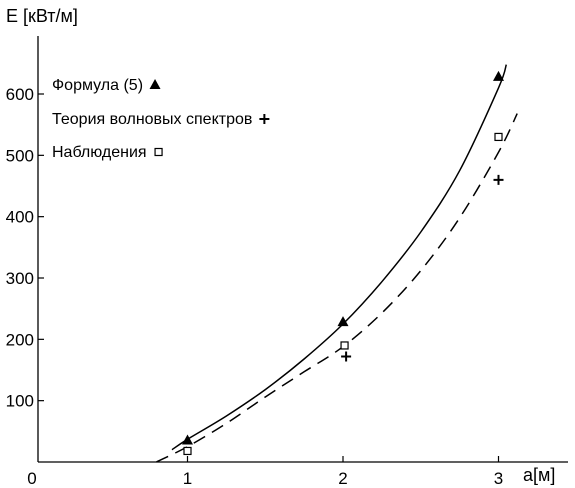 The image size is (575, 488). Describe the element at coordinates (342, 478) in the screenshot. I see `x-tick-label: 2` at that location.